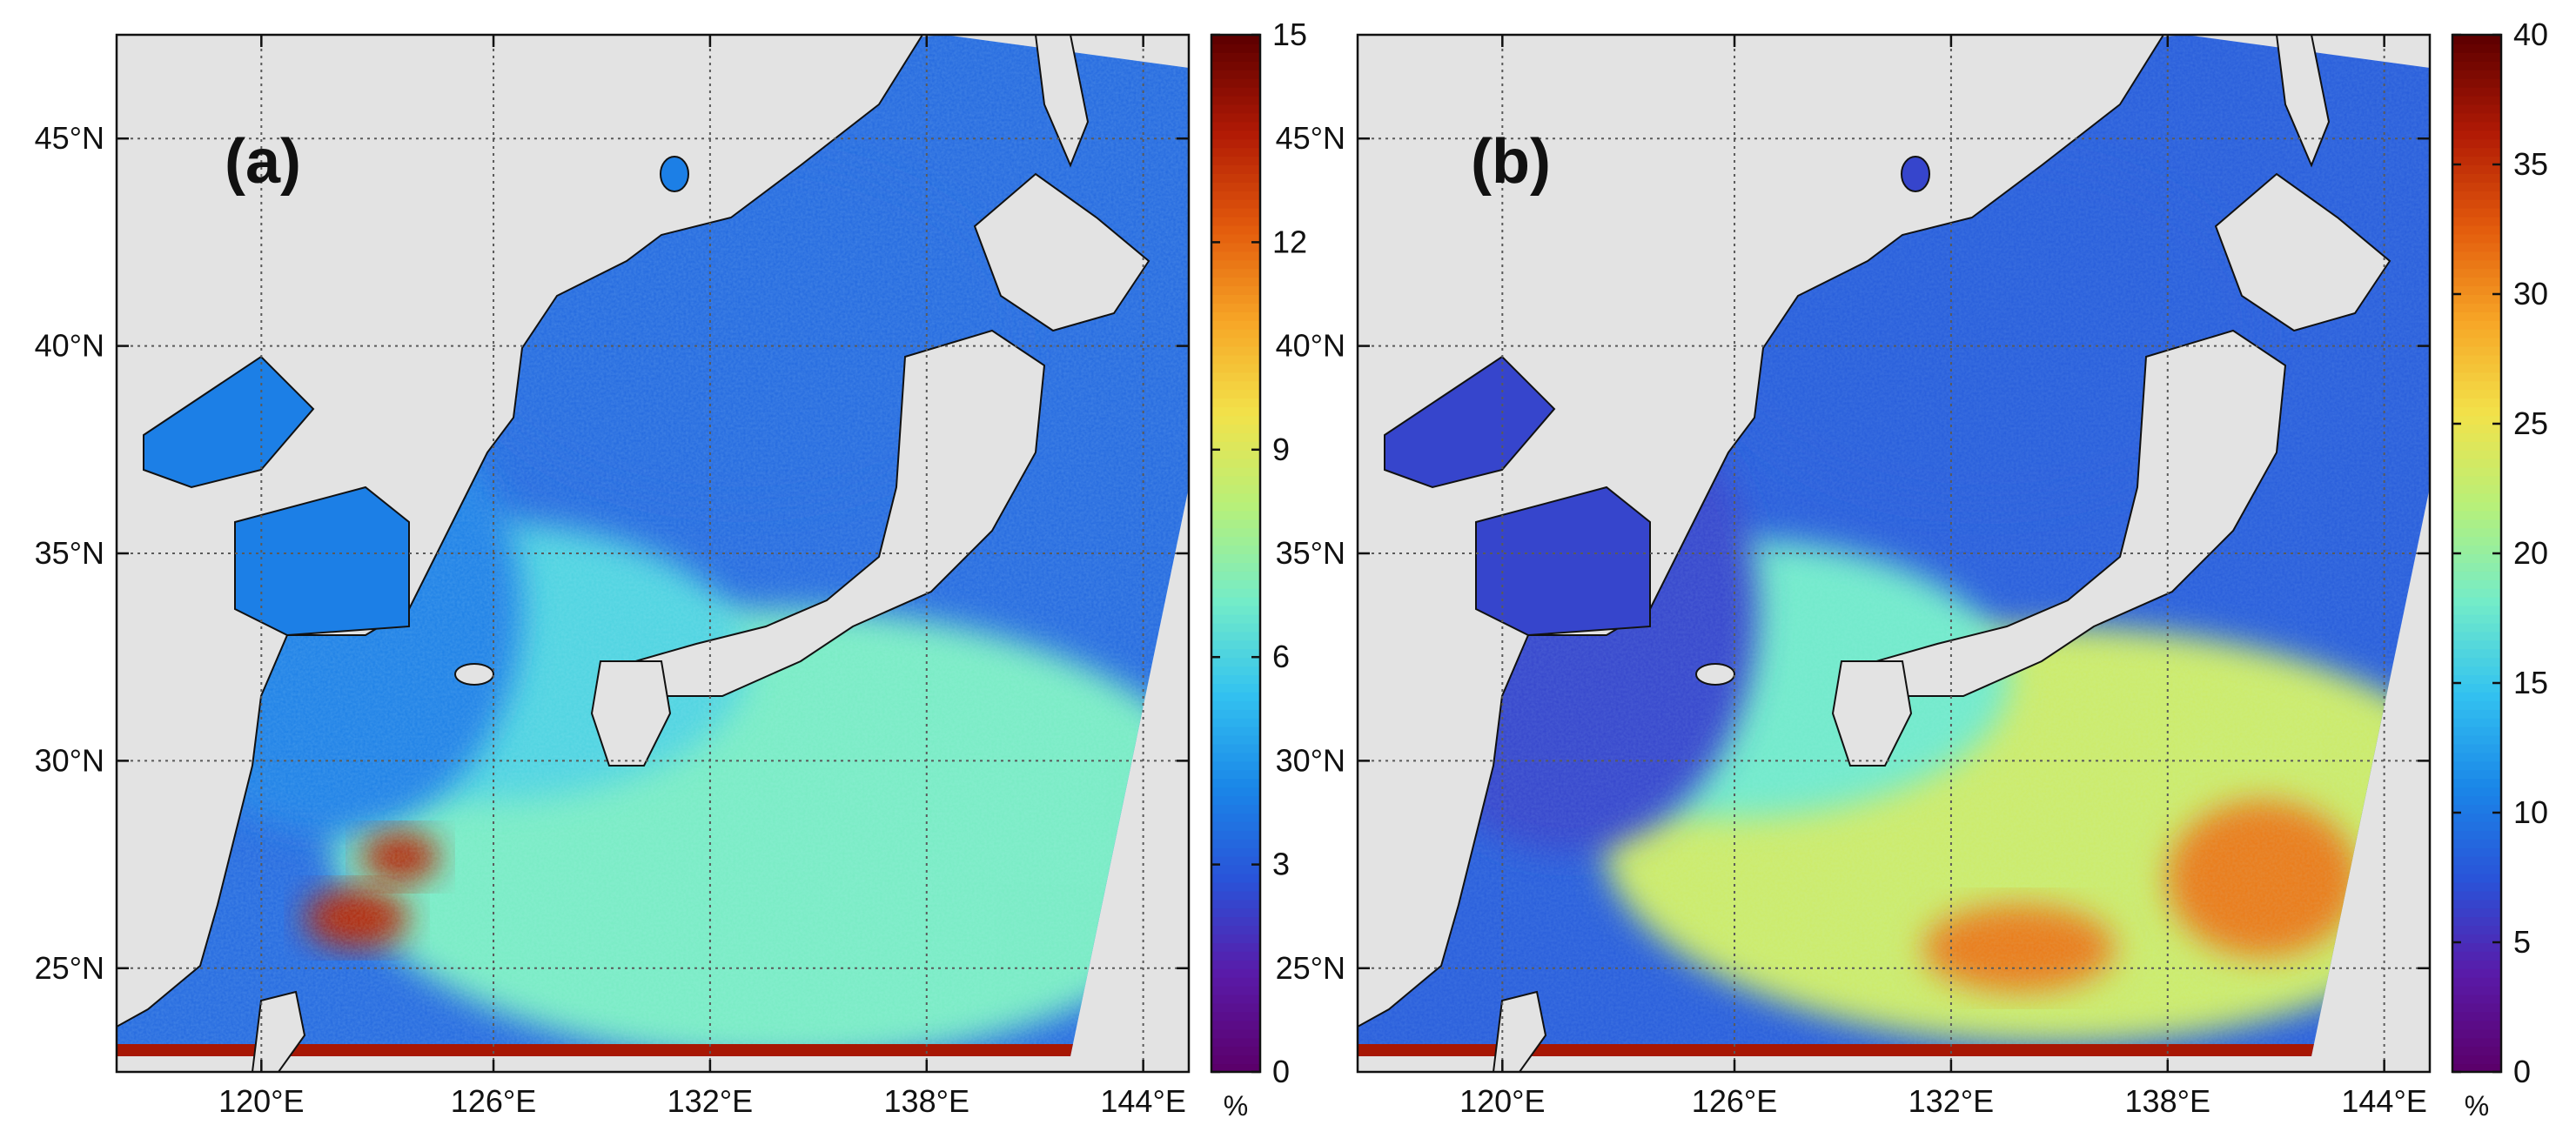 The height and width of the screenshot is (1145, 2576). What do you see at coordinates (2530, 293) in the screenshot?
I see `colorbar-tick-label: 30` at bounding box center [2530, 293].